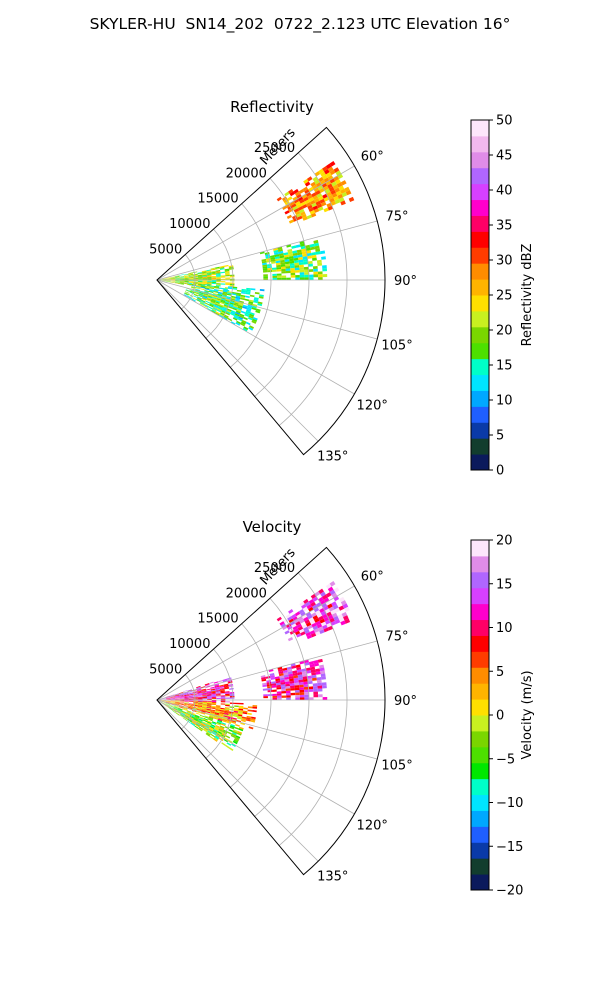 This screenshot has height=1000, width=600. I want to click on range-tick-label: 20000, so click(246, 173).